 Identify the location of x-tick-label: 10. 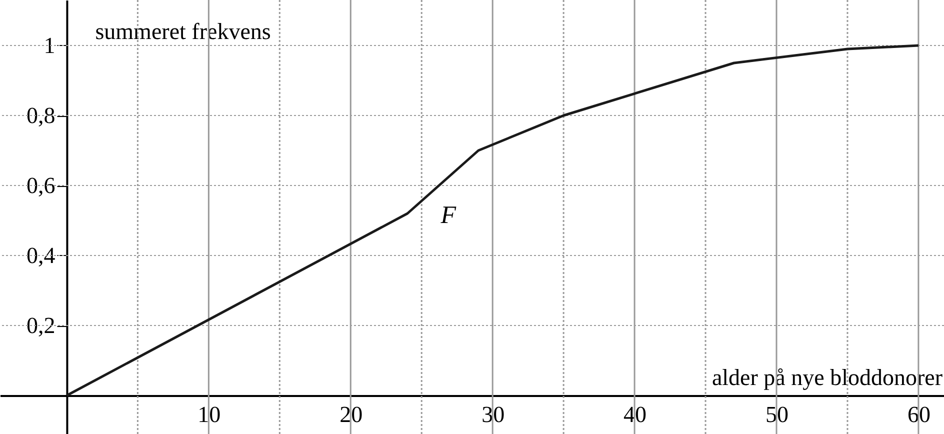
(209, 414).